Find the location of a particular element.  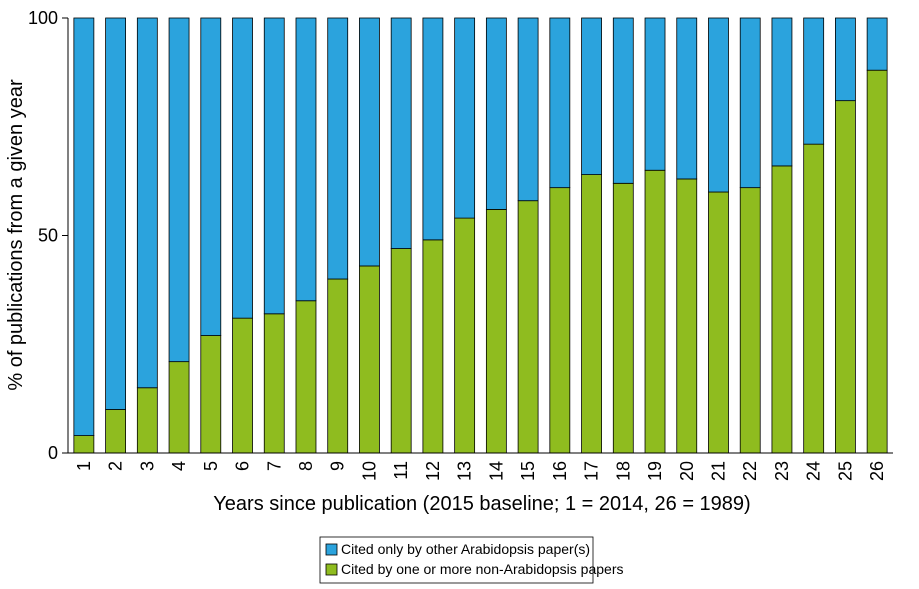

x-tick-label: 10 is located at coordinates (369, 471).